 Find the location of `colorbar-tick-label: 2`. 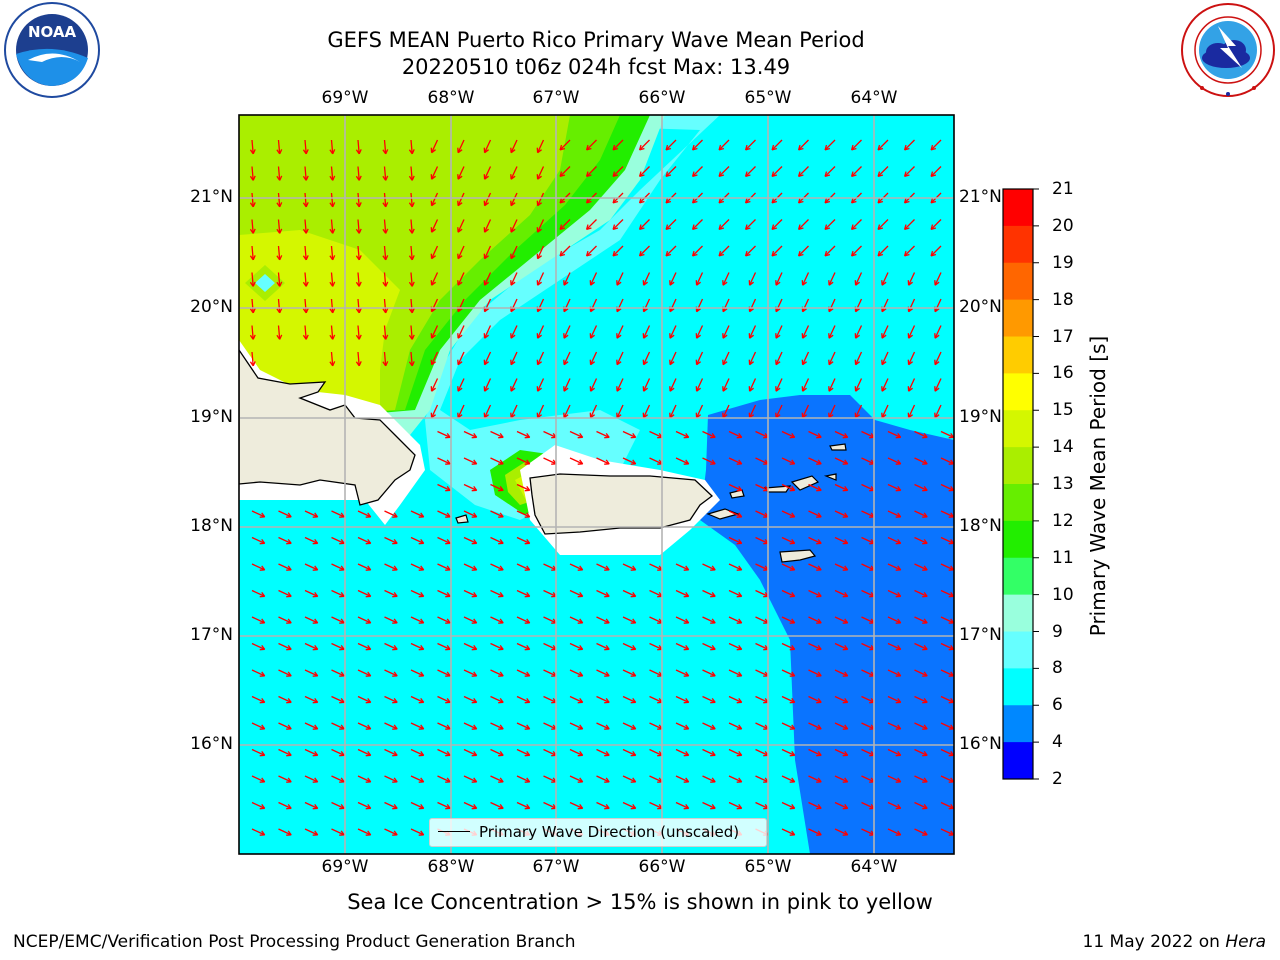

colorbar-tick-label: 2 is located at coordinates (1057, 779).